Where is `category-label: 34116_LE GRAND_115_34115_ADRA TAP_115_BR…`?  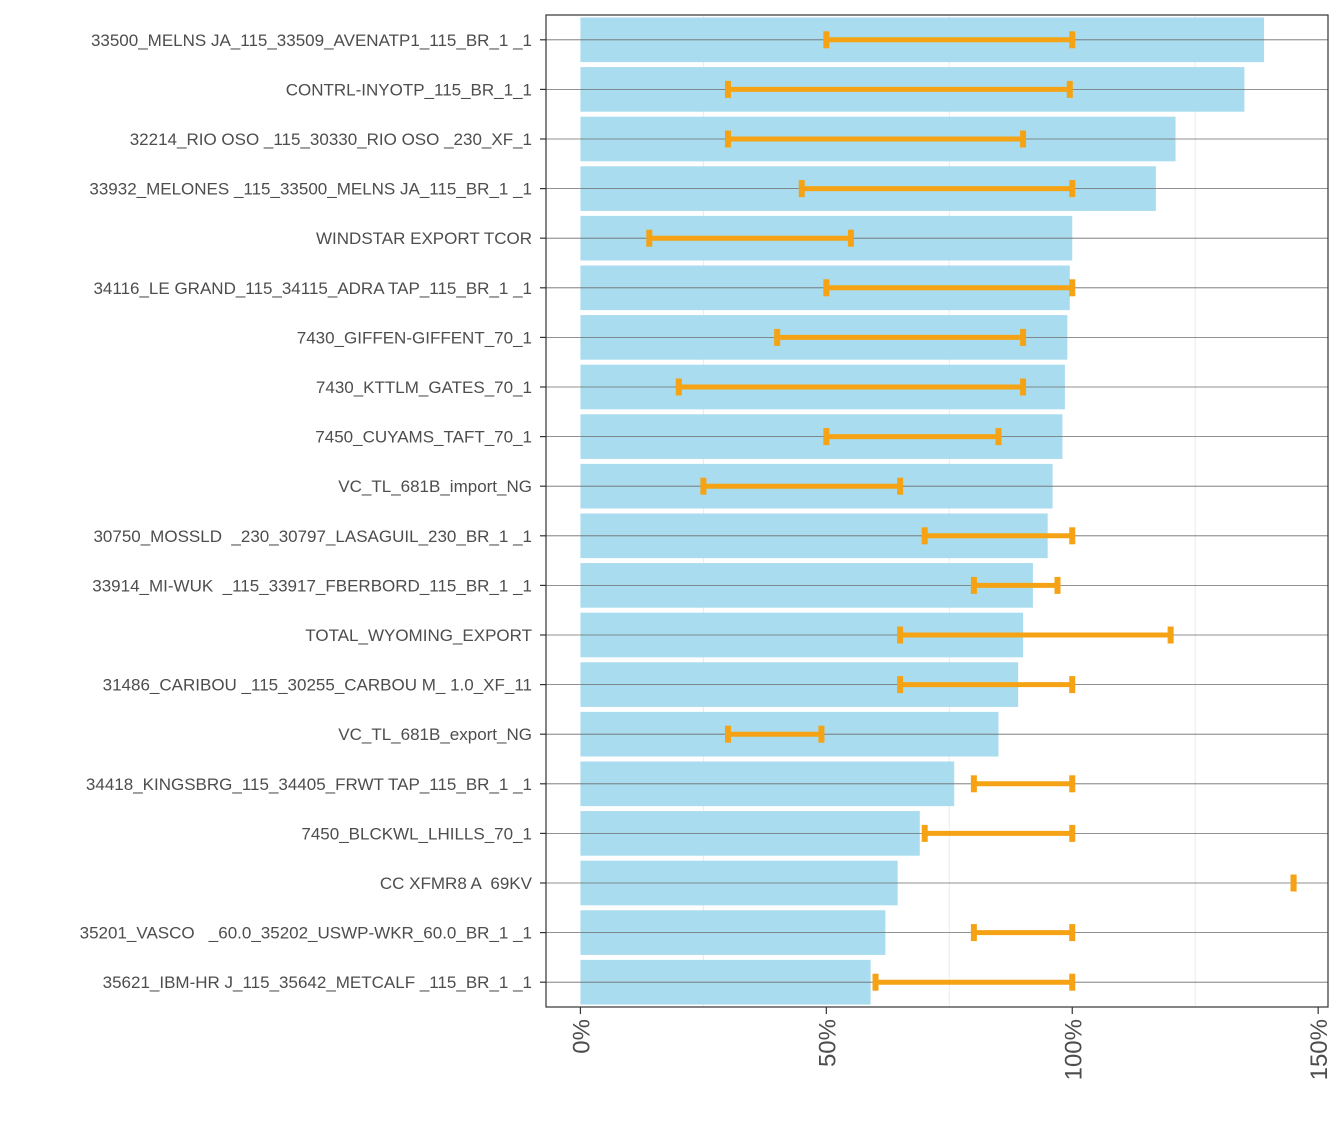
category-label: 34116_LE GRAND_115_34115_ADRA TAP_115_BR… is located at coordinates (312, 288).